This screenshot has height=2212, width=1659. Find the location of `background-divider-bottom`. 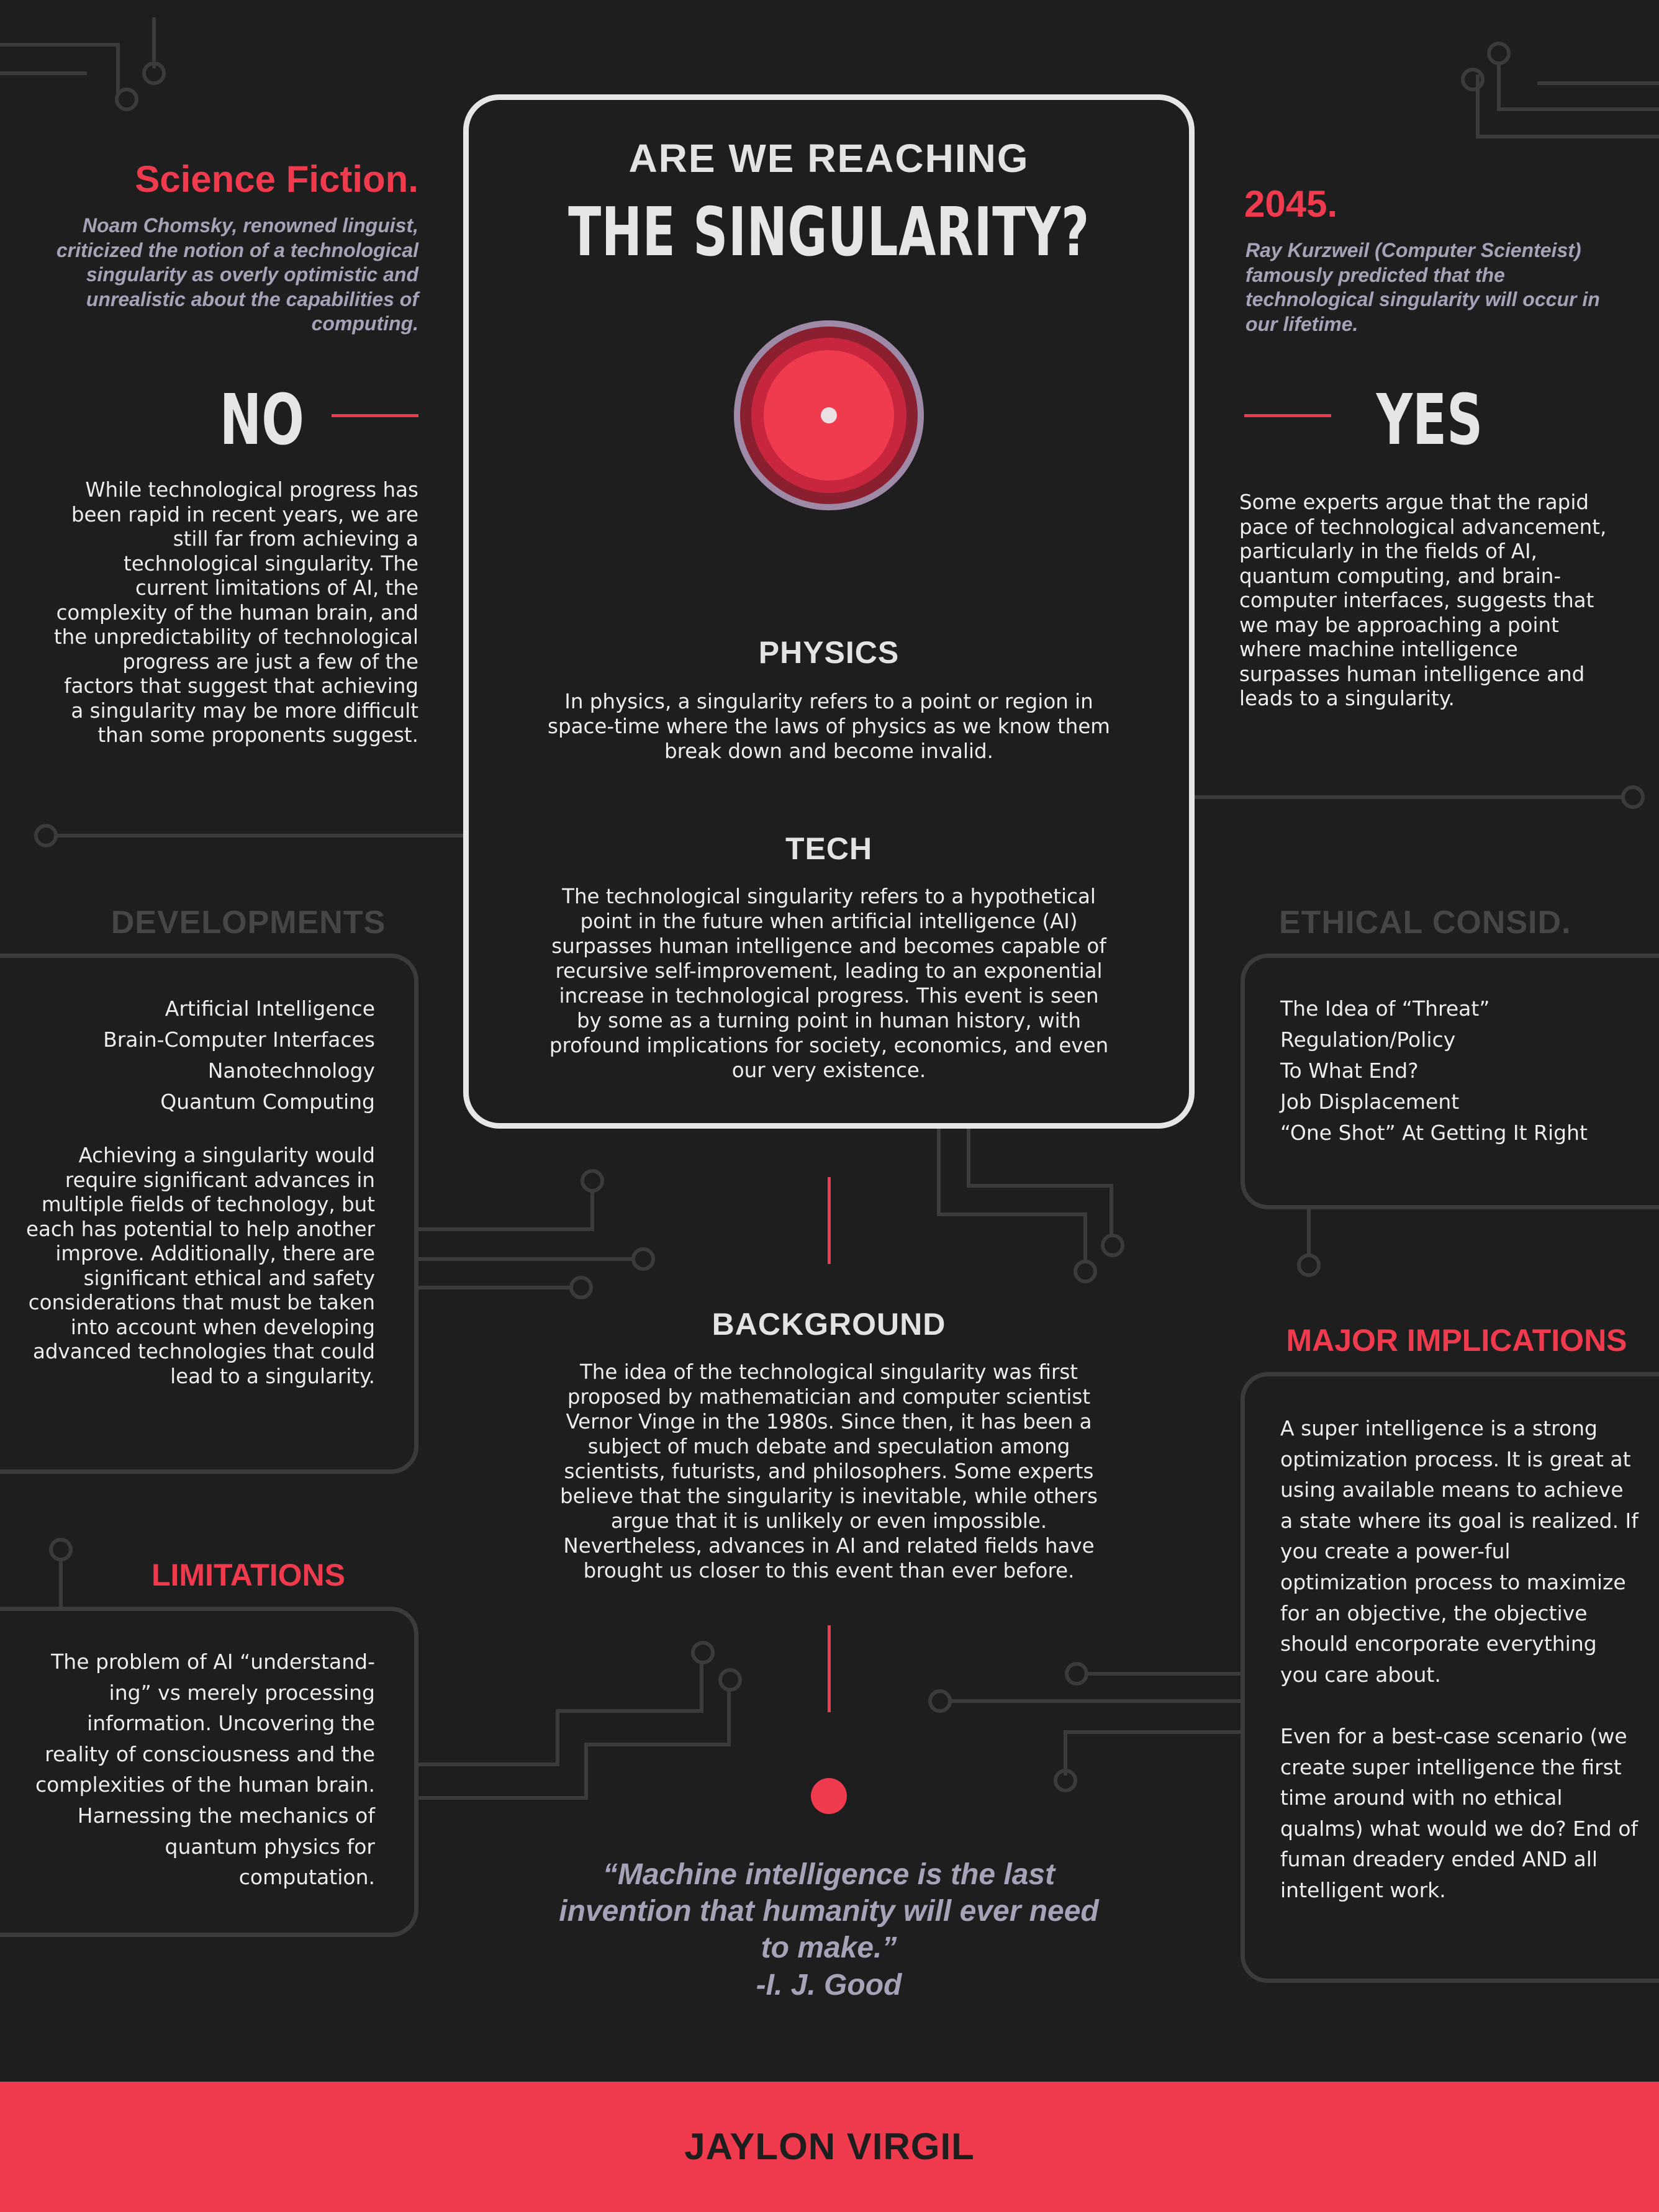

background-divider-bottom is located at coordinates (830, 1668).